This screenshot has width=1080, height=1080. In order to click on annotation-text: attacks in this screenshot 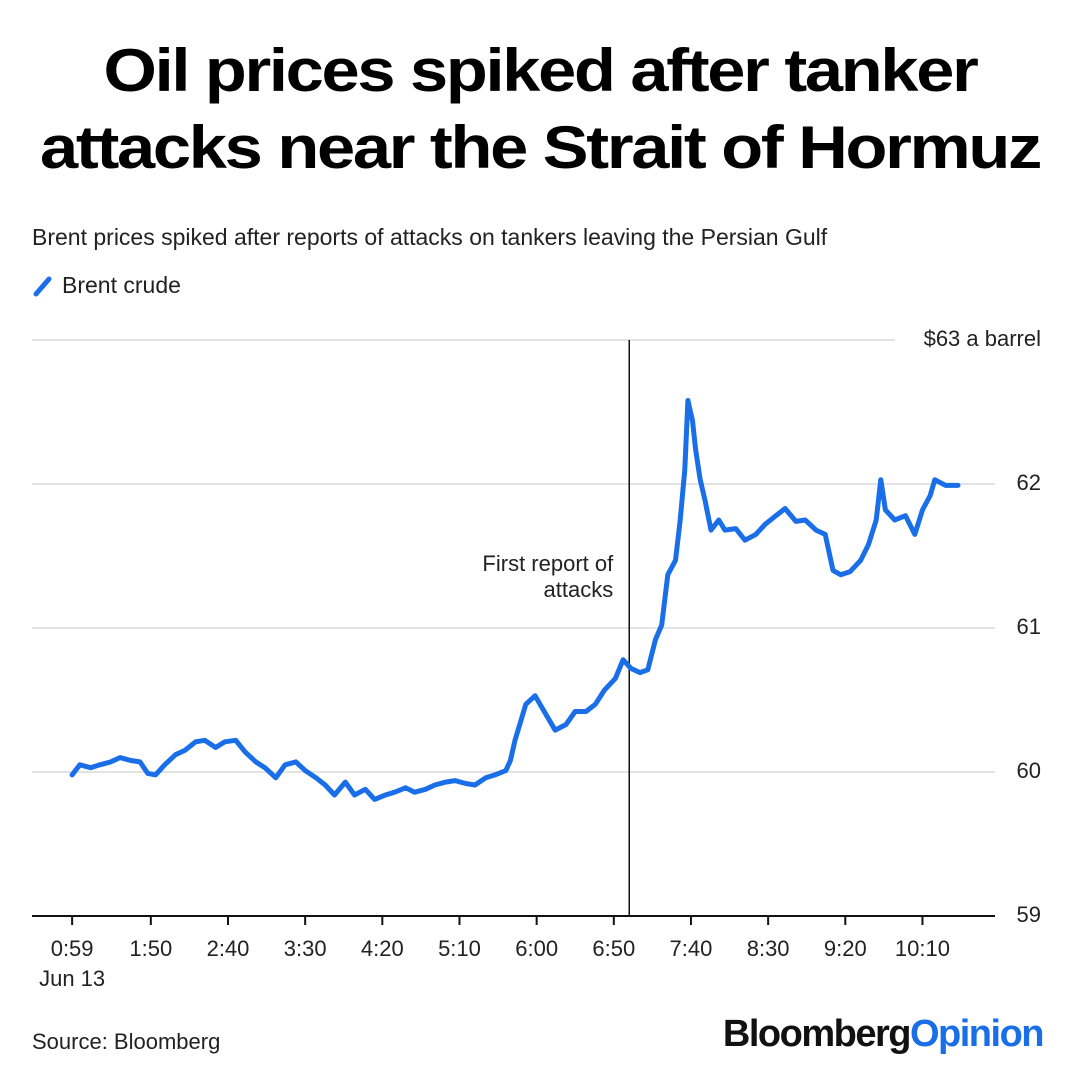, I will do `click(579, 589)`.